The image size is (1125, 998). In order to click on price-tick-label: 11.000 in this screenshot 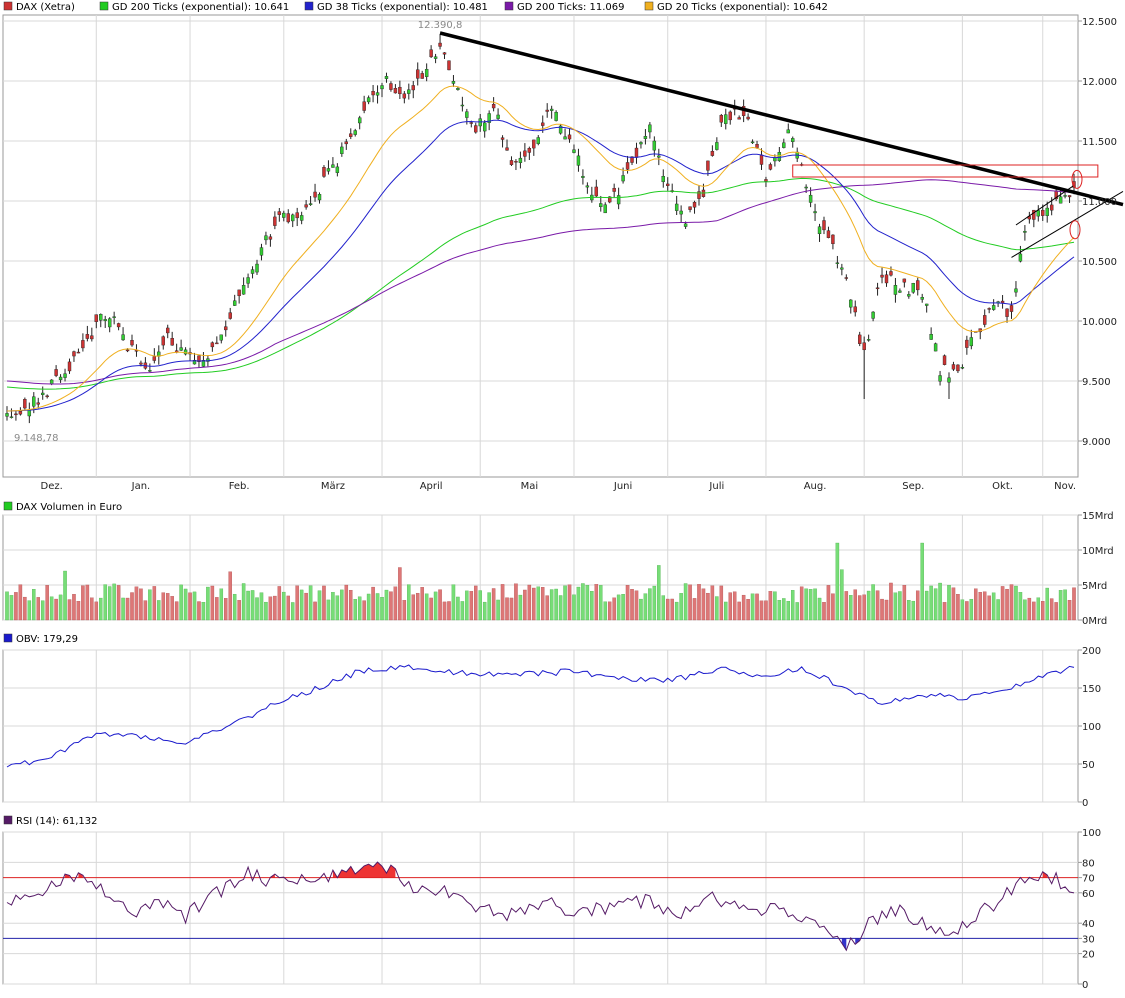, I will do `click(1099, 202)`.